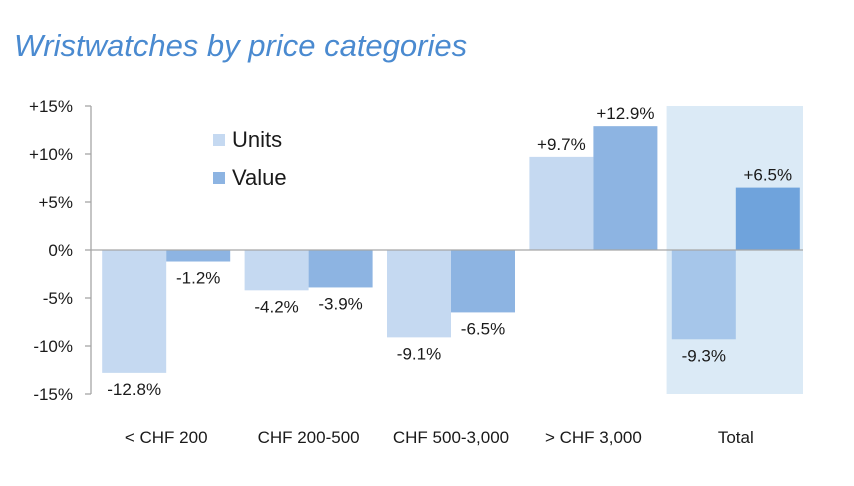  What do you see at coordinates (767, 175) in the screenshot?
I see `value-data-label: +6.5%` at bounding box center [767, 175].